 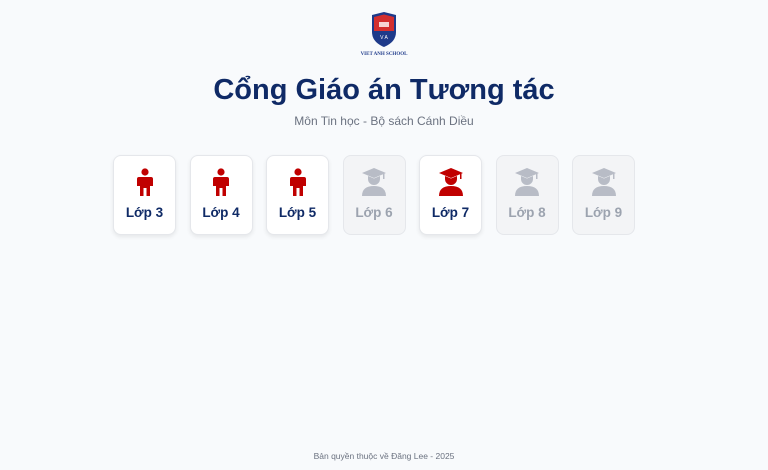 What do you see at coordinates (374, 212) in the screenshot?
I see `grade-label: Lớp 6` at bounding box center [374, 212].